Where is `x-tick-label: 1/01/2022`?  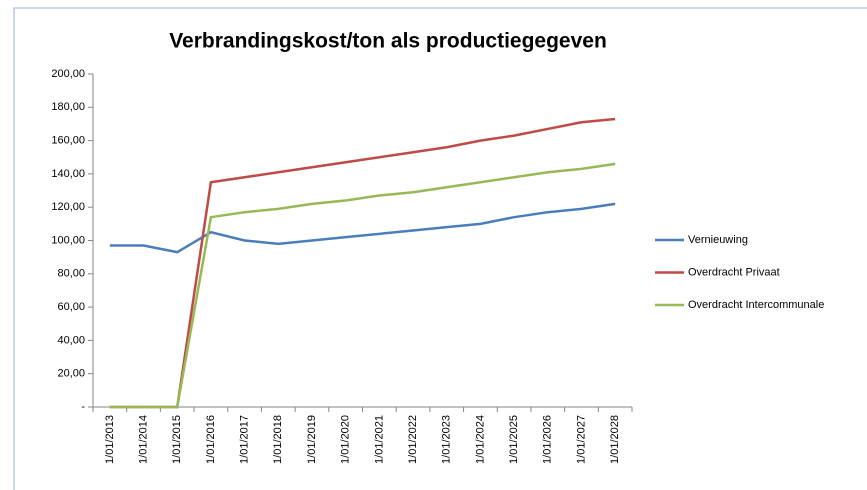 x-tick-label: 1/01/2022 is located at coordinates (413, 439).